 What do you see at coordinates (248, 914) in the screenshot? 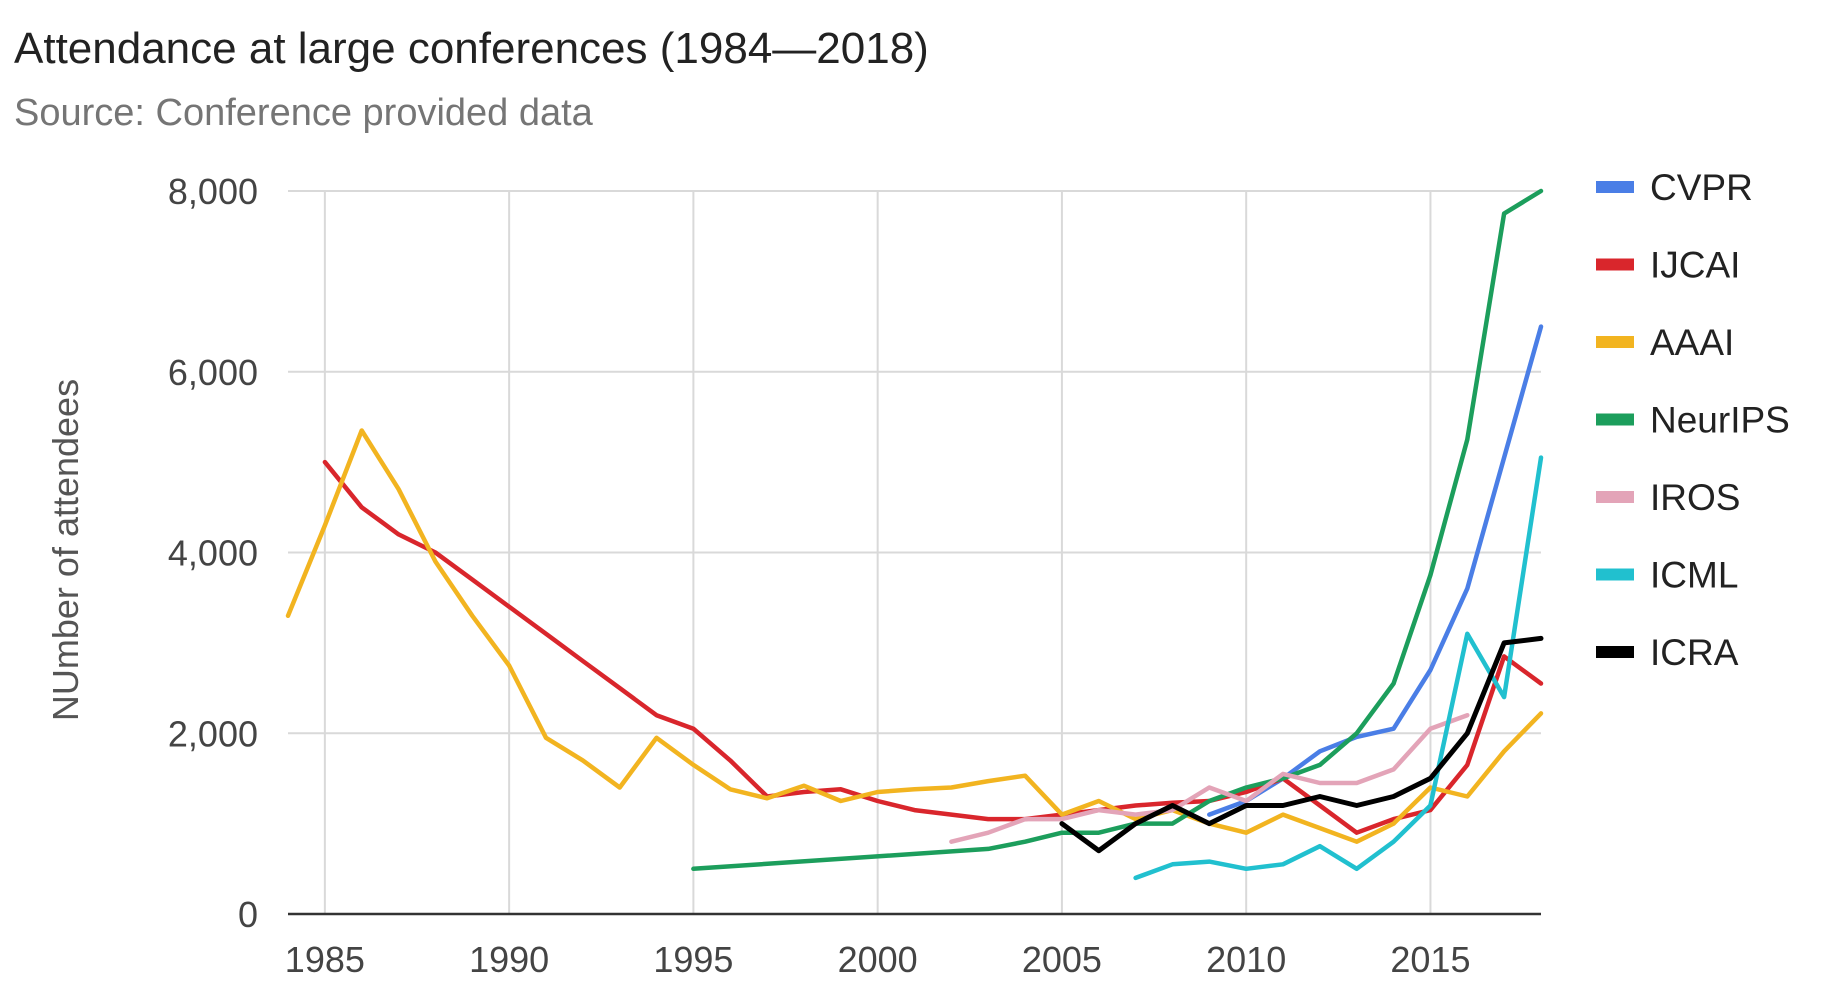
I see `y-tick-label: 0` at bounding box center [248, 914].